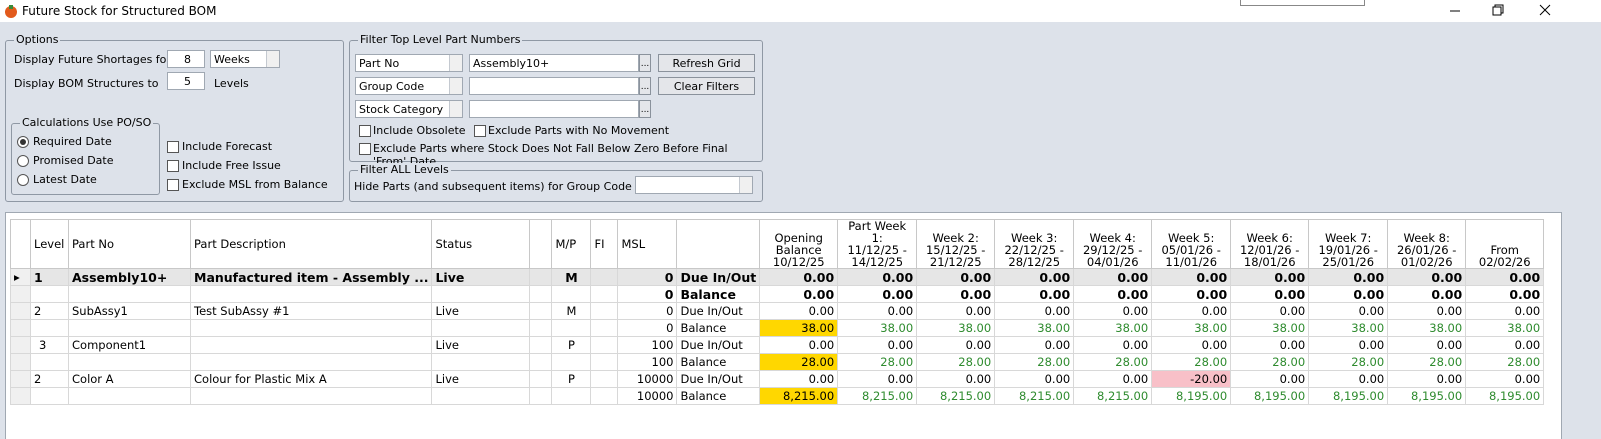 The height and width of the screenshot is (439, 1601). I want to click on column-header: Week 3: 22/12/25 - 28/12/25, so click(1034, 244).